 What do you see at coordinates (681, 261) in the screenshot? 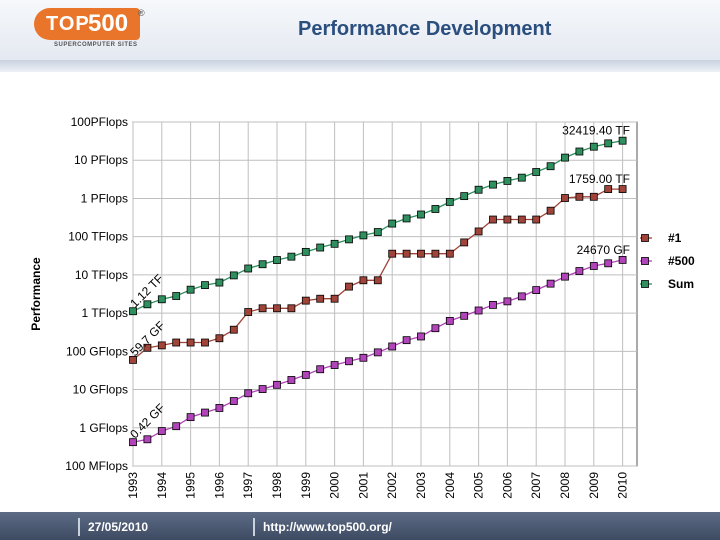
I see `legend-label: #500` at bounding box center [681, 261].